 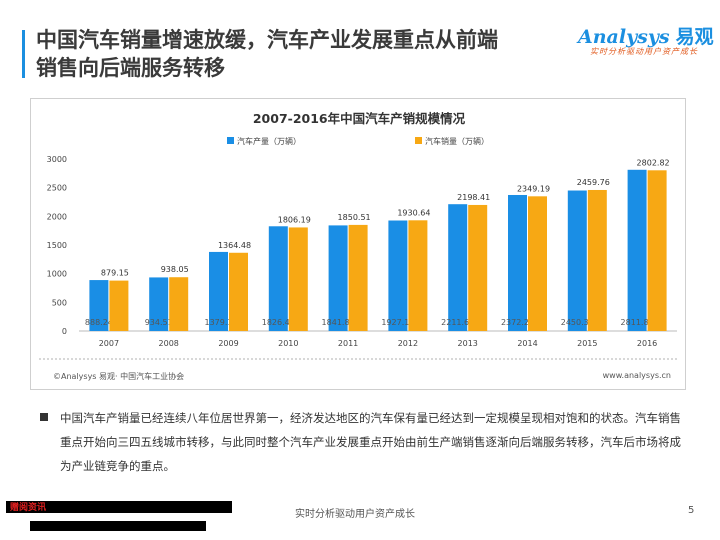 What do you see at coordinates (59, 302) in the screenshot?
I see `y-tick-label: 500` at bounding box center [59, 302].